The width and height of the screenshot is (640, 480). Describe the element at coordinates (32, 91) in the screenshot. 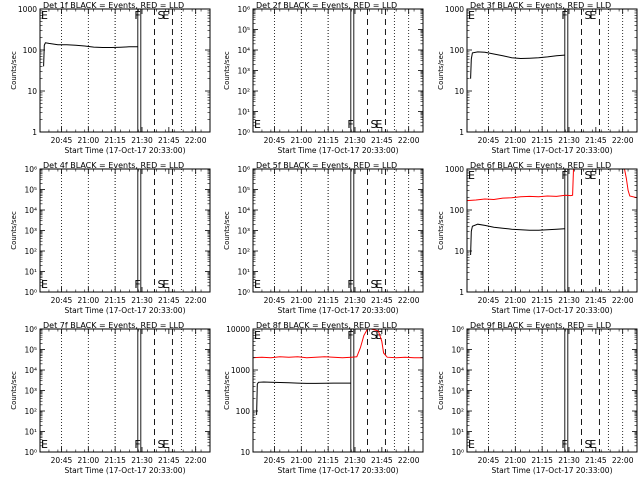

I see `y-tick-label: 10` at that location.